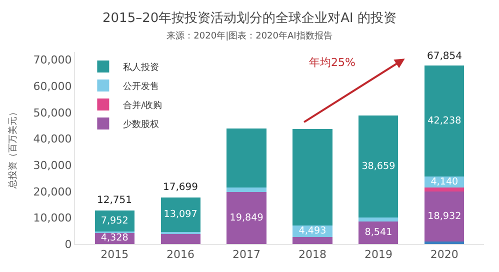  I want to click on y-tick-label: 50,000, so click(52, 113).